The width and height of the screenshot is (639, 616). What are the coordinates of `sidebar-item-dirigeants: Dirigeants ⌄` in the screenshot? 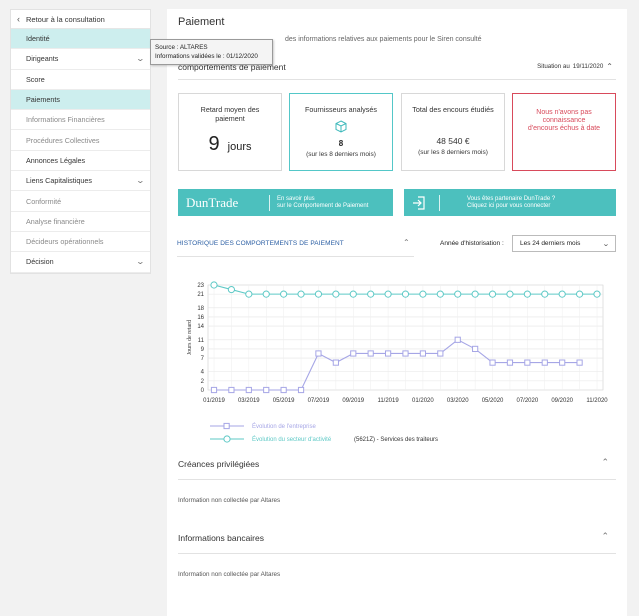 It's located at (80, 59).